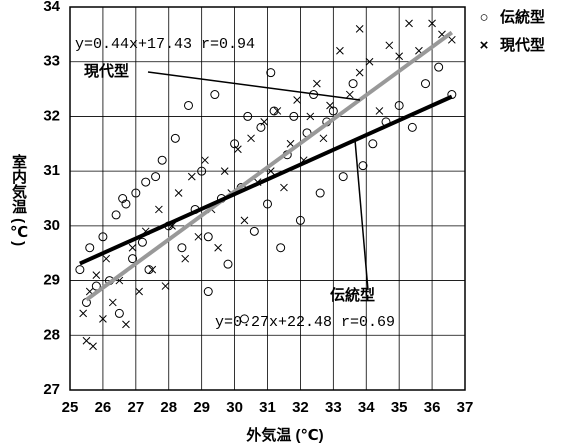  I want to click on y-tick-label: 31, so click(51, 170).